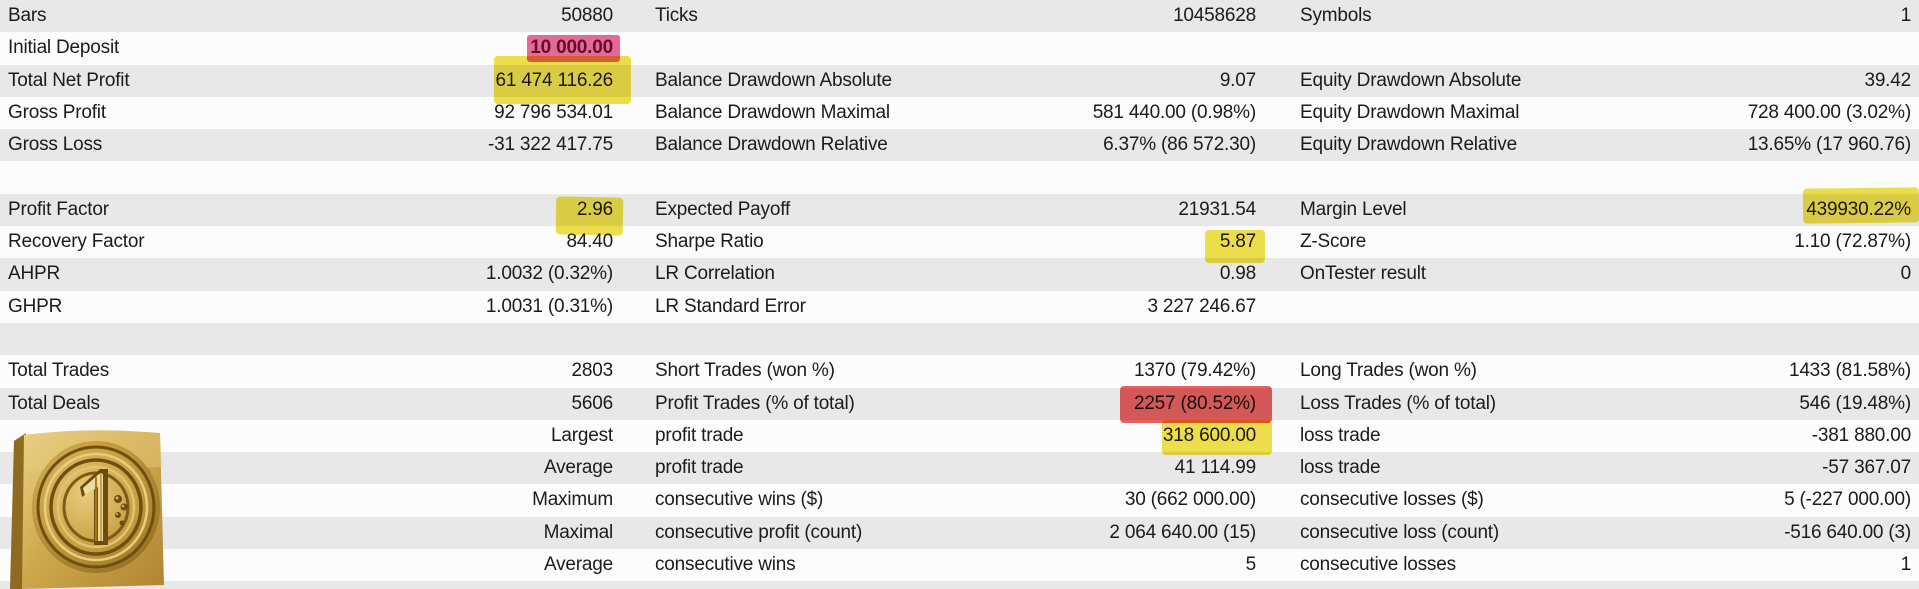 The image size is (1919, 589). Describe the element at coordinates (745, 371) in the screenshot. I see `row-label: Short Trades (won %)` at that location.